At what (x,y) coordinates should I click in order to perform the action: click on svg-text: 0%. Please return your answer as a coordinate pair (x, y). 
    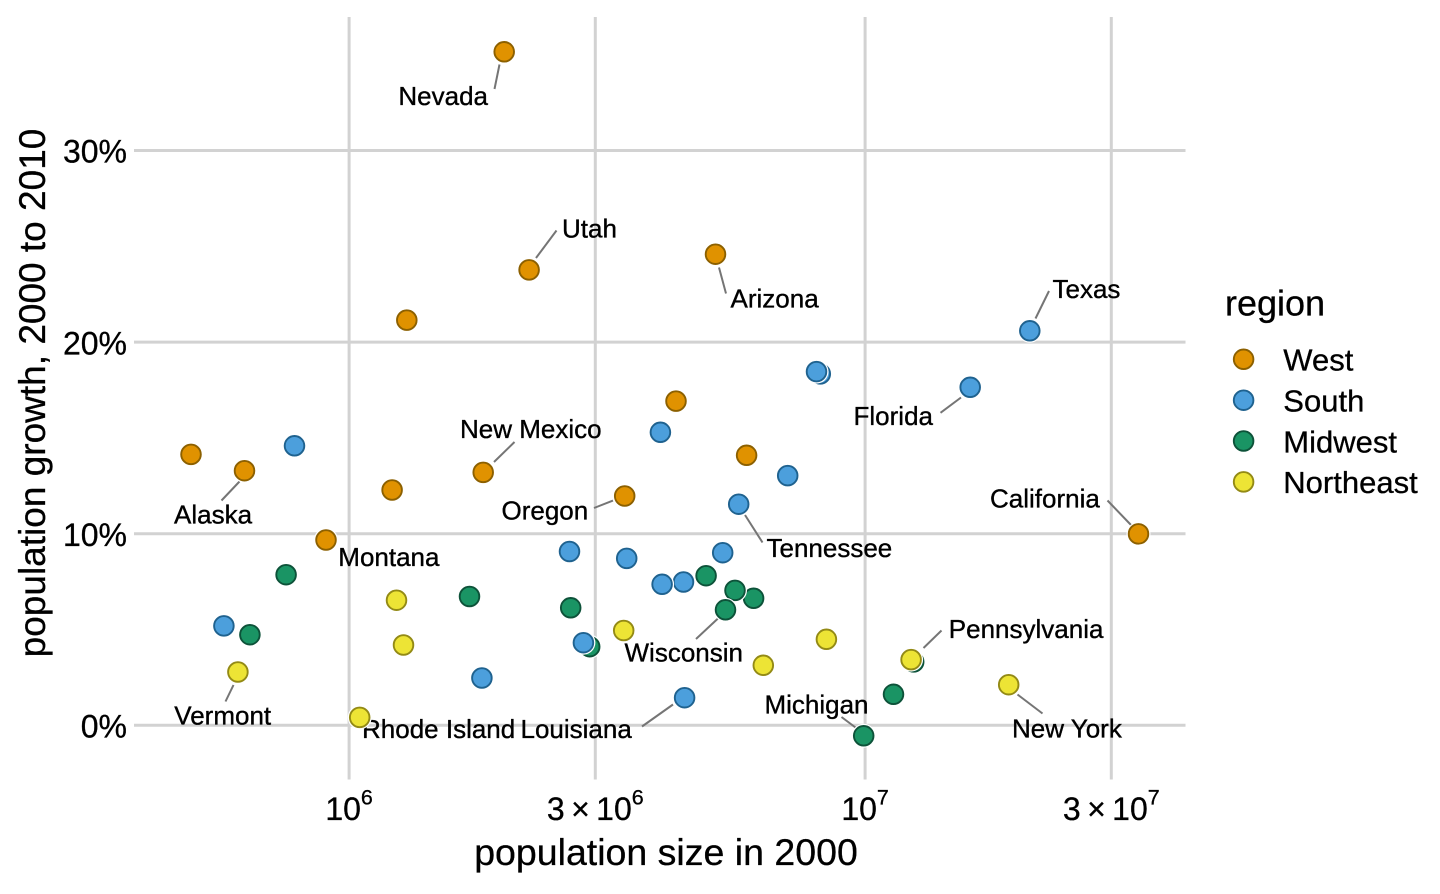
    Looking at the image, I should click on (104, 727).